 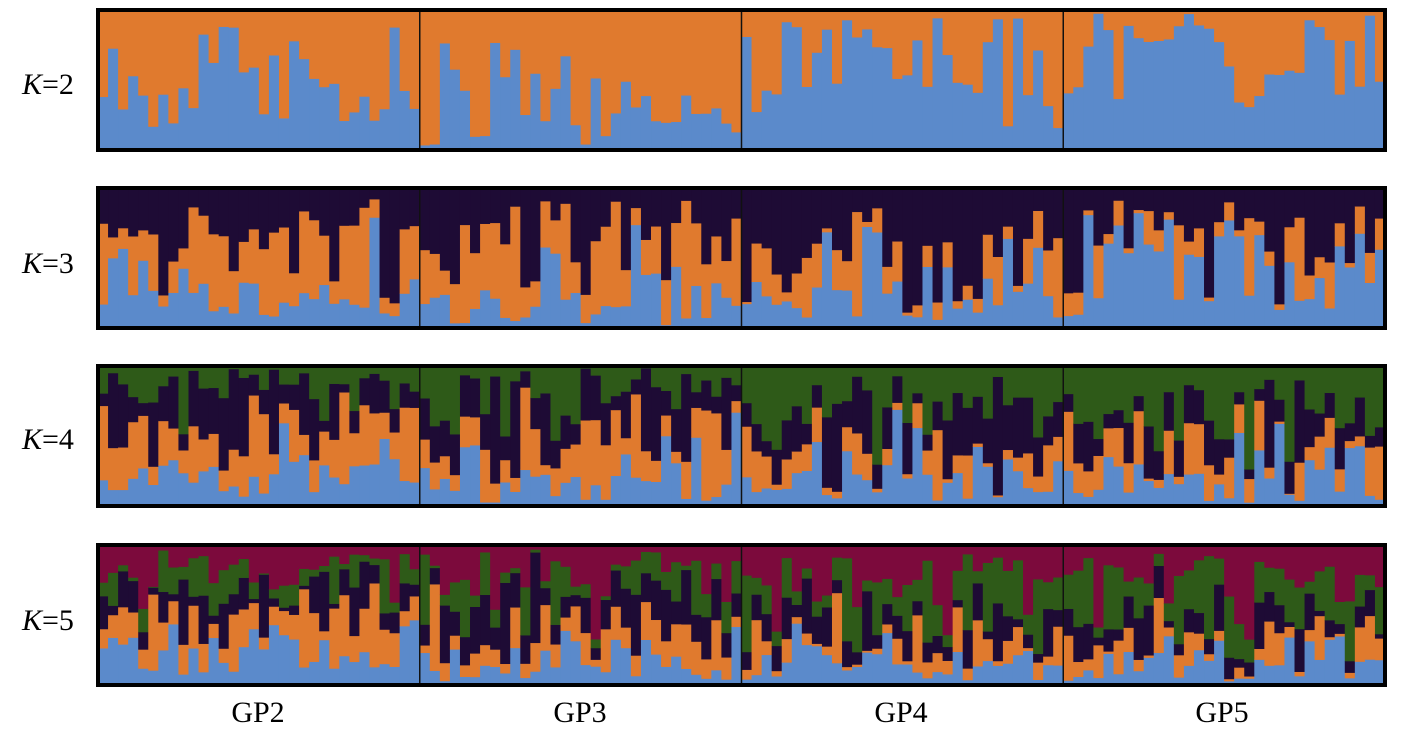 What do you see at coordinates (47, 620) in the screenshot?
I see `panel-label-k5: K=5` at bounding box center [47, 620].